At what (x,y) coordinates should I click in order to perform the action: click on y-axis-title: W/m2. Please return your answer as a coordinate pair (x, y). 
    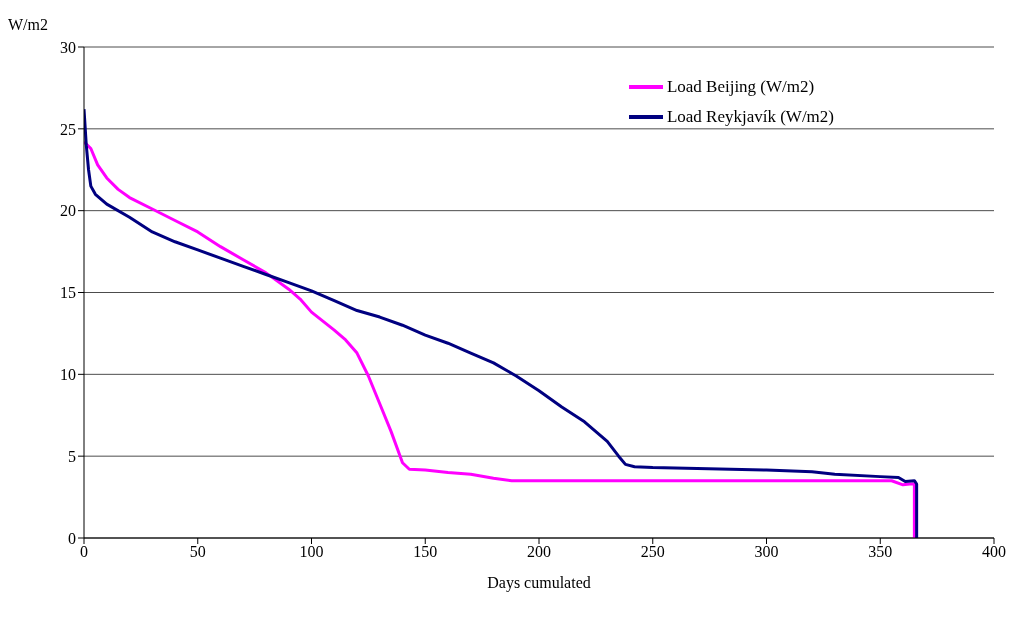
    Looking at the image, I should click on (28, 25).